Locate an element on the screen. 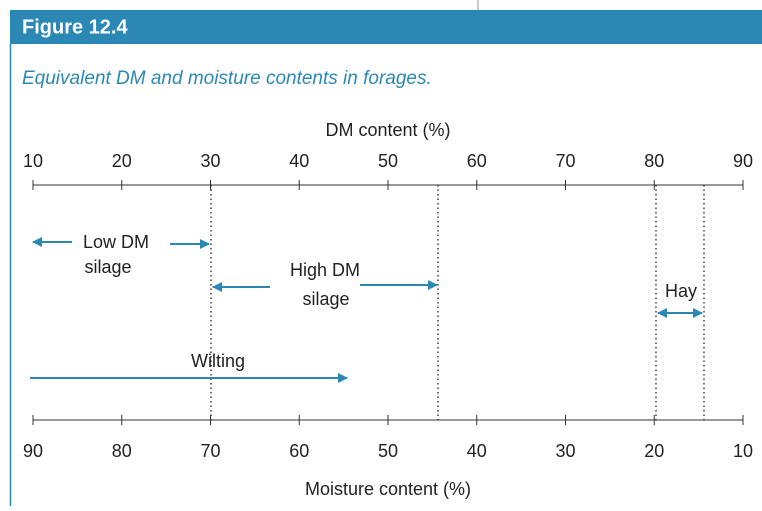  range-label: Low DM is located at coordinates (116, 242).